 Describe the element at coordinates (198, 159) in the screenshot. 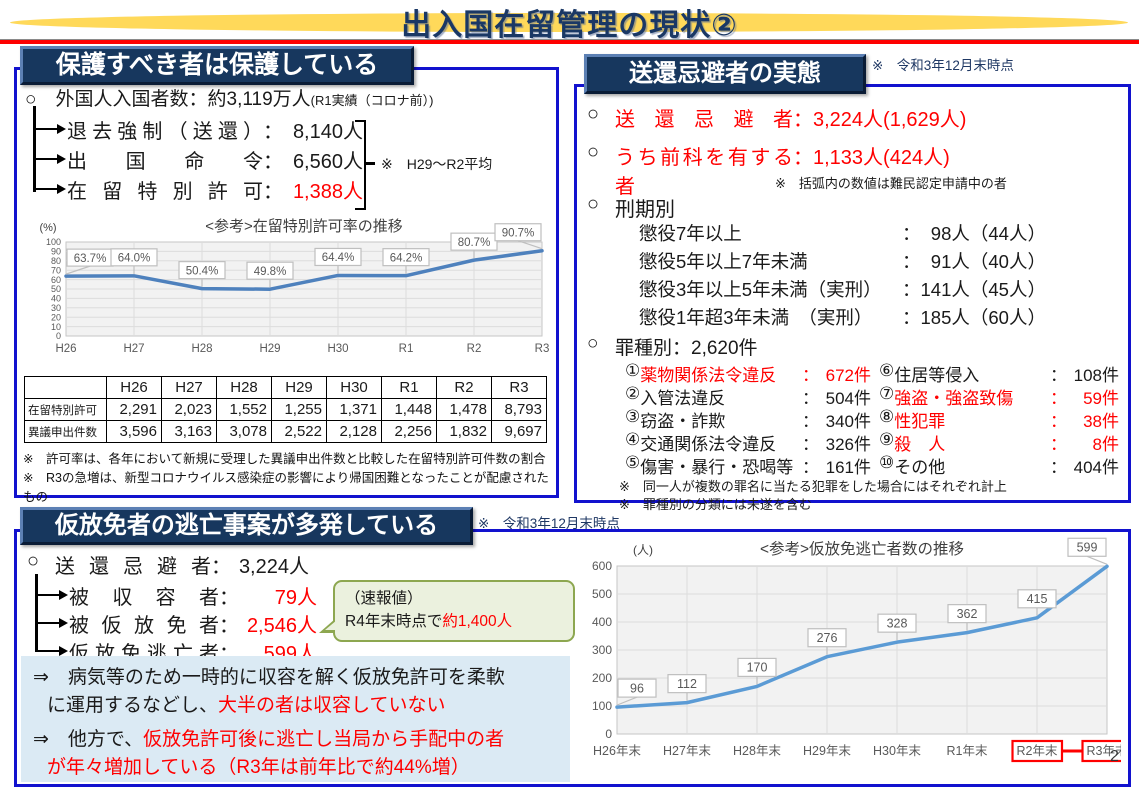

I see `tree-row-departure-order: 出国命令 ： 6,560人` at that location.